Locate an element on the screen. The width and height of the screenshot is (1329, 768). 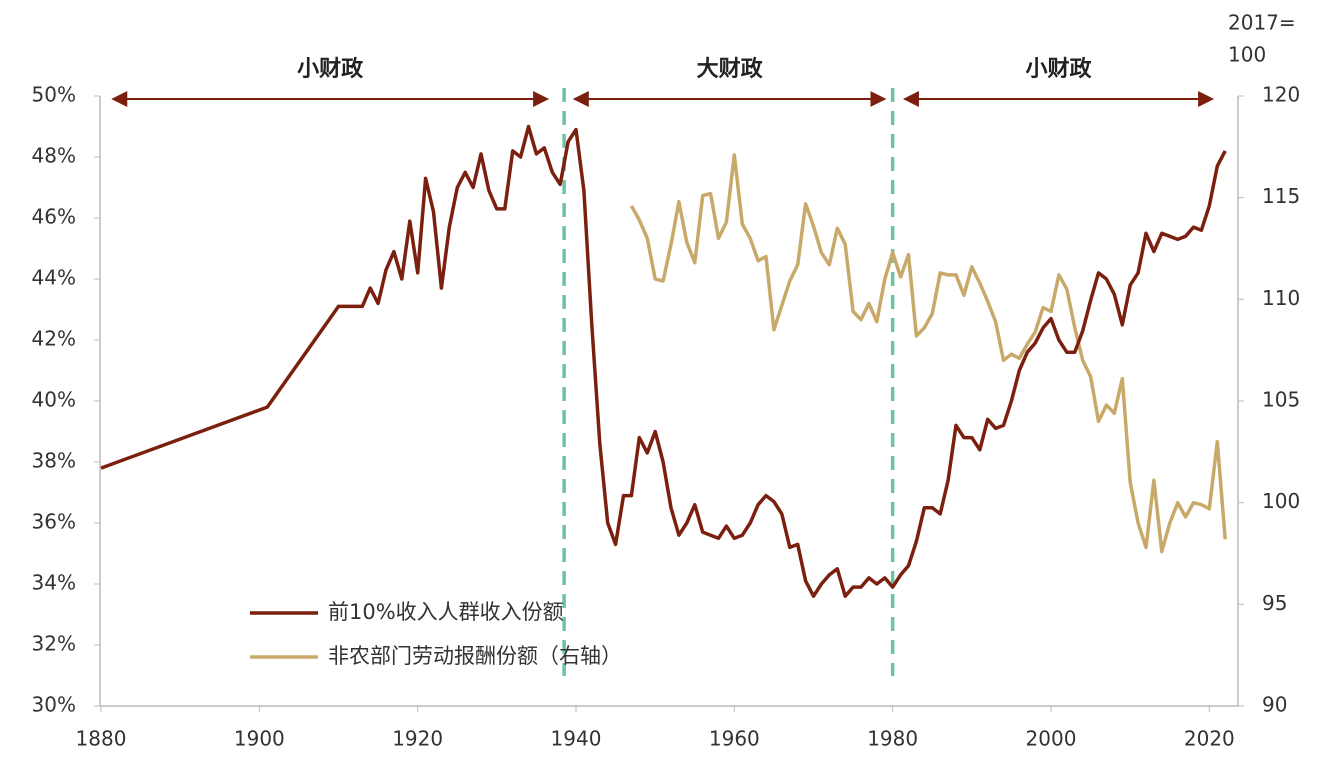
x-tick-label: 1920 is located at coordinates (417, 739).